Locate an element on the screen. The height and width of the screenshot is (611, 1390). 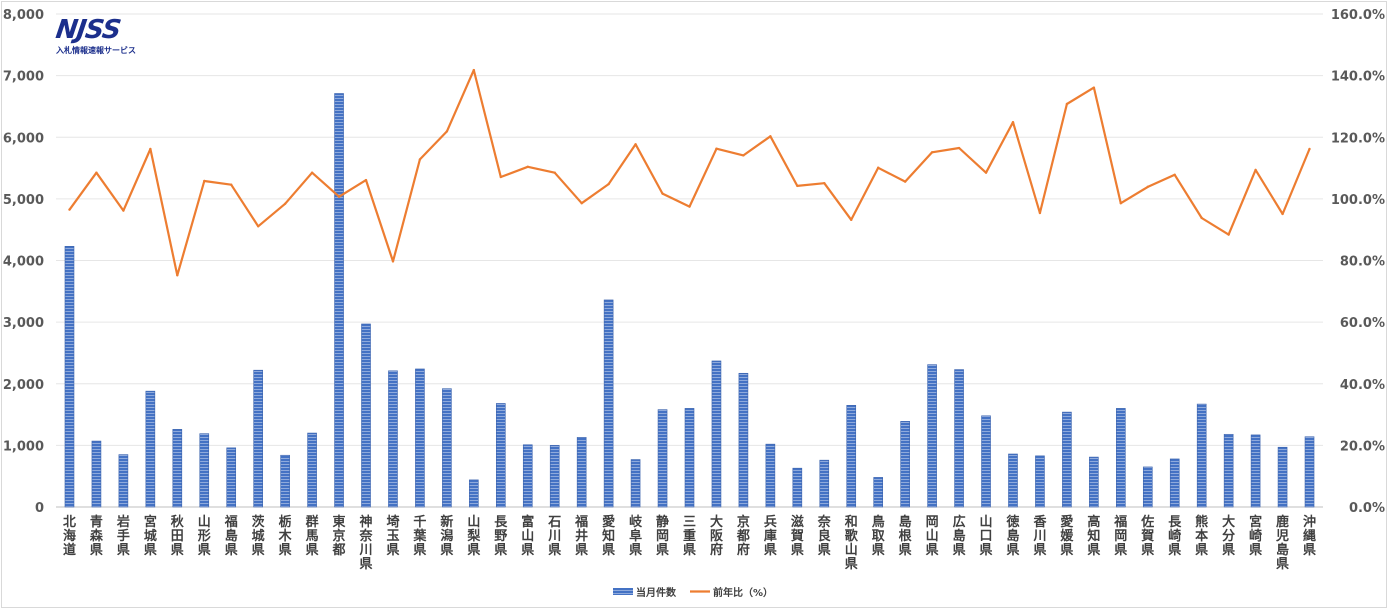
line-point-福岡県 is located at coordinates (1121, 203).